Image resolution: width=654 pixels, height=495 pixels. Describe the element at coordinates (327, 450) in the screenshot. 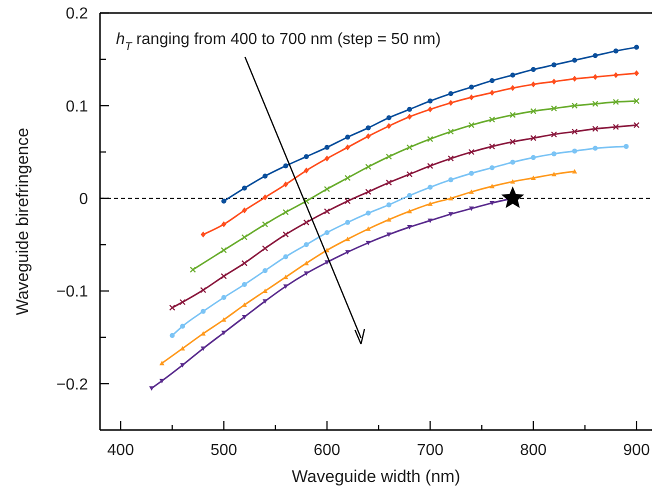

I see `x-tick-label: 600` at that location.